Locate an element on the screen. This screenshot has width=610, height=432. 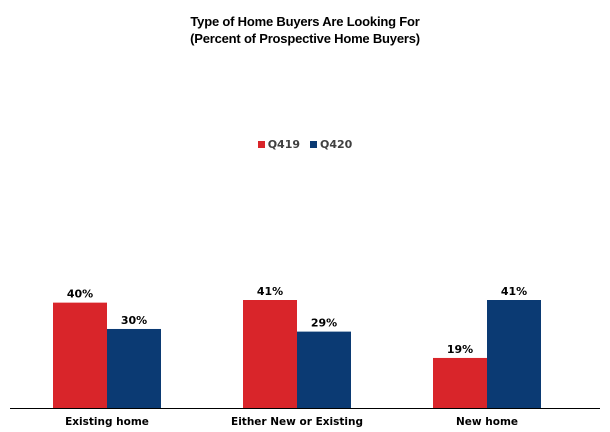
legend-item-q419: Q419 is located at coordinates (278, 144).